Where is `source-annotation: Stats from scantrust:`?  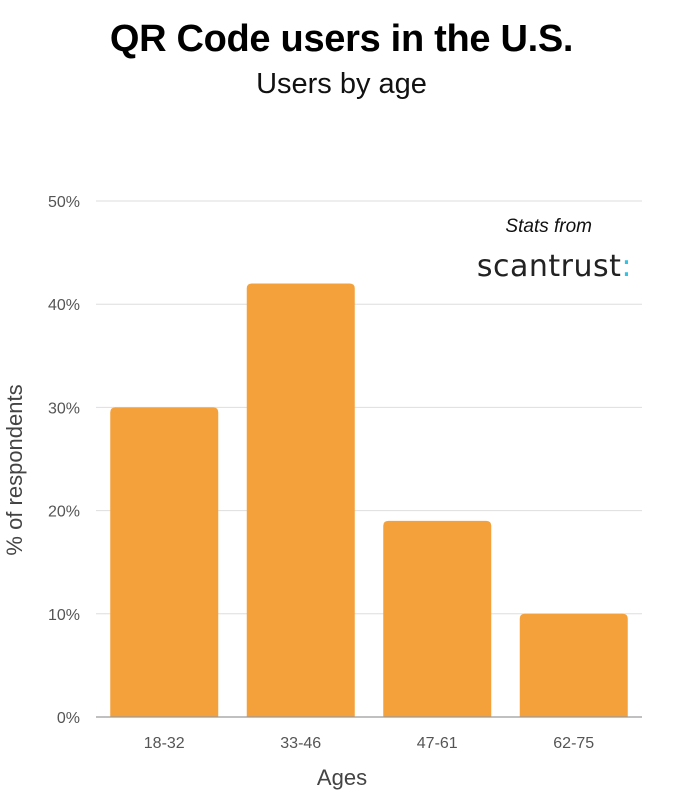
source-annotation: Stats from scantrust: is located at coordinates (554, 250).